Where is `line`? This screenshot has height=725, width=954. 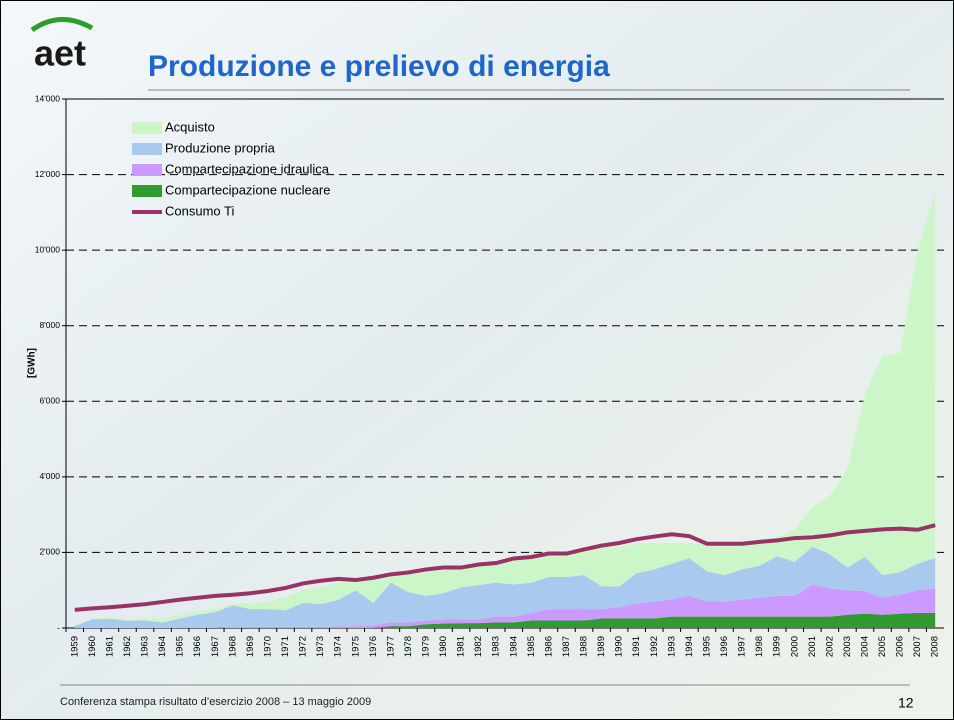 line is located at coordinates (505, 567).